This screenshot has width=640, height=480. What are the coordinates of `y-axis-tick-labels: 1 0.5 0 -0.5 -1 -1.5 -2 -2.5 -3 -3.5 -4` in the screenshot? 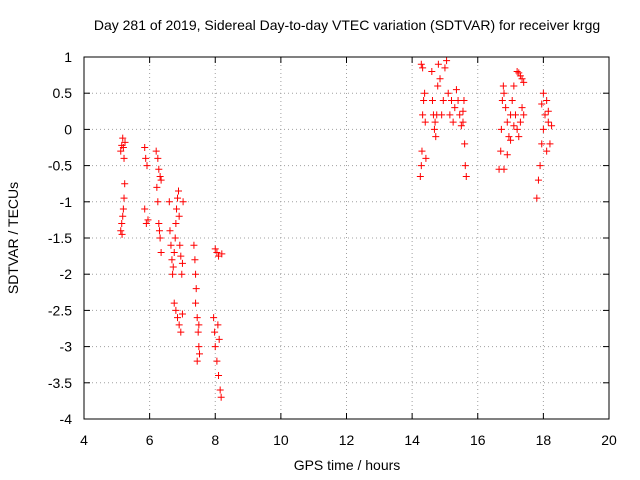 It's located at (60, 238).